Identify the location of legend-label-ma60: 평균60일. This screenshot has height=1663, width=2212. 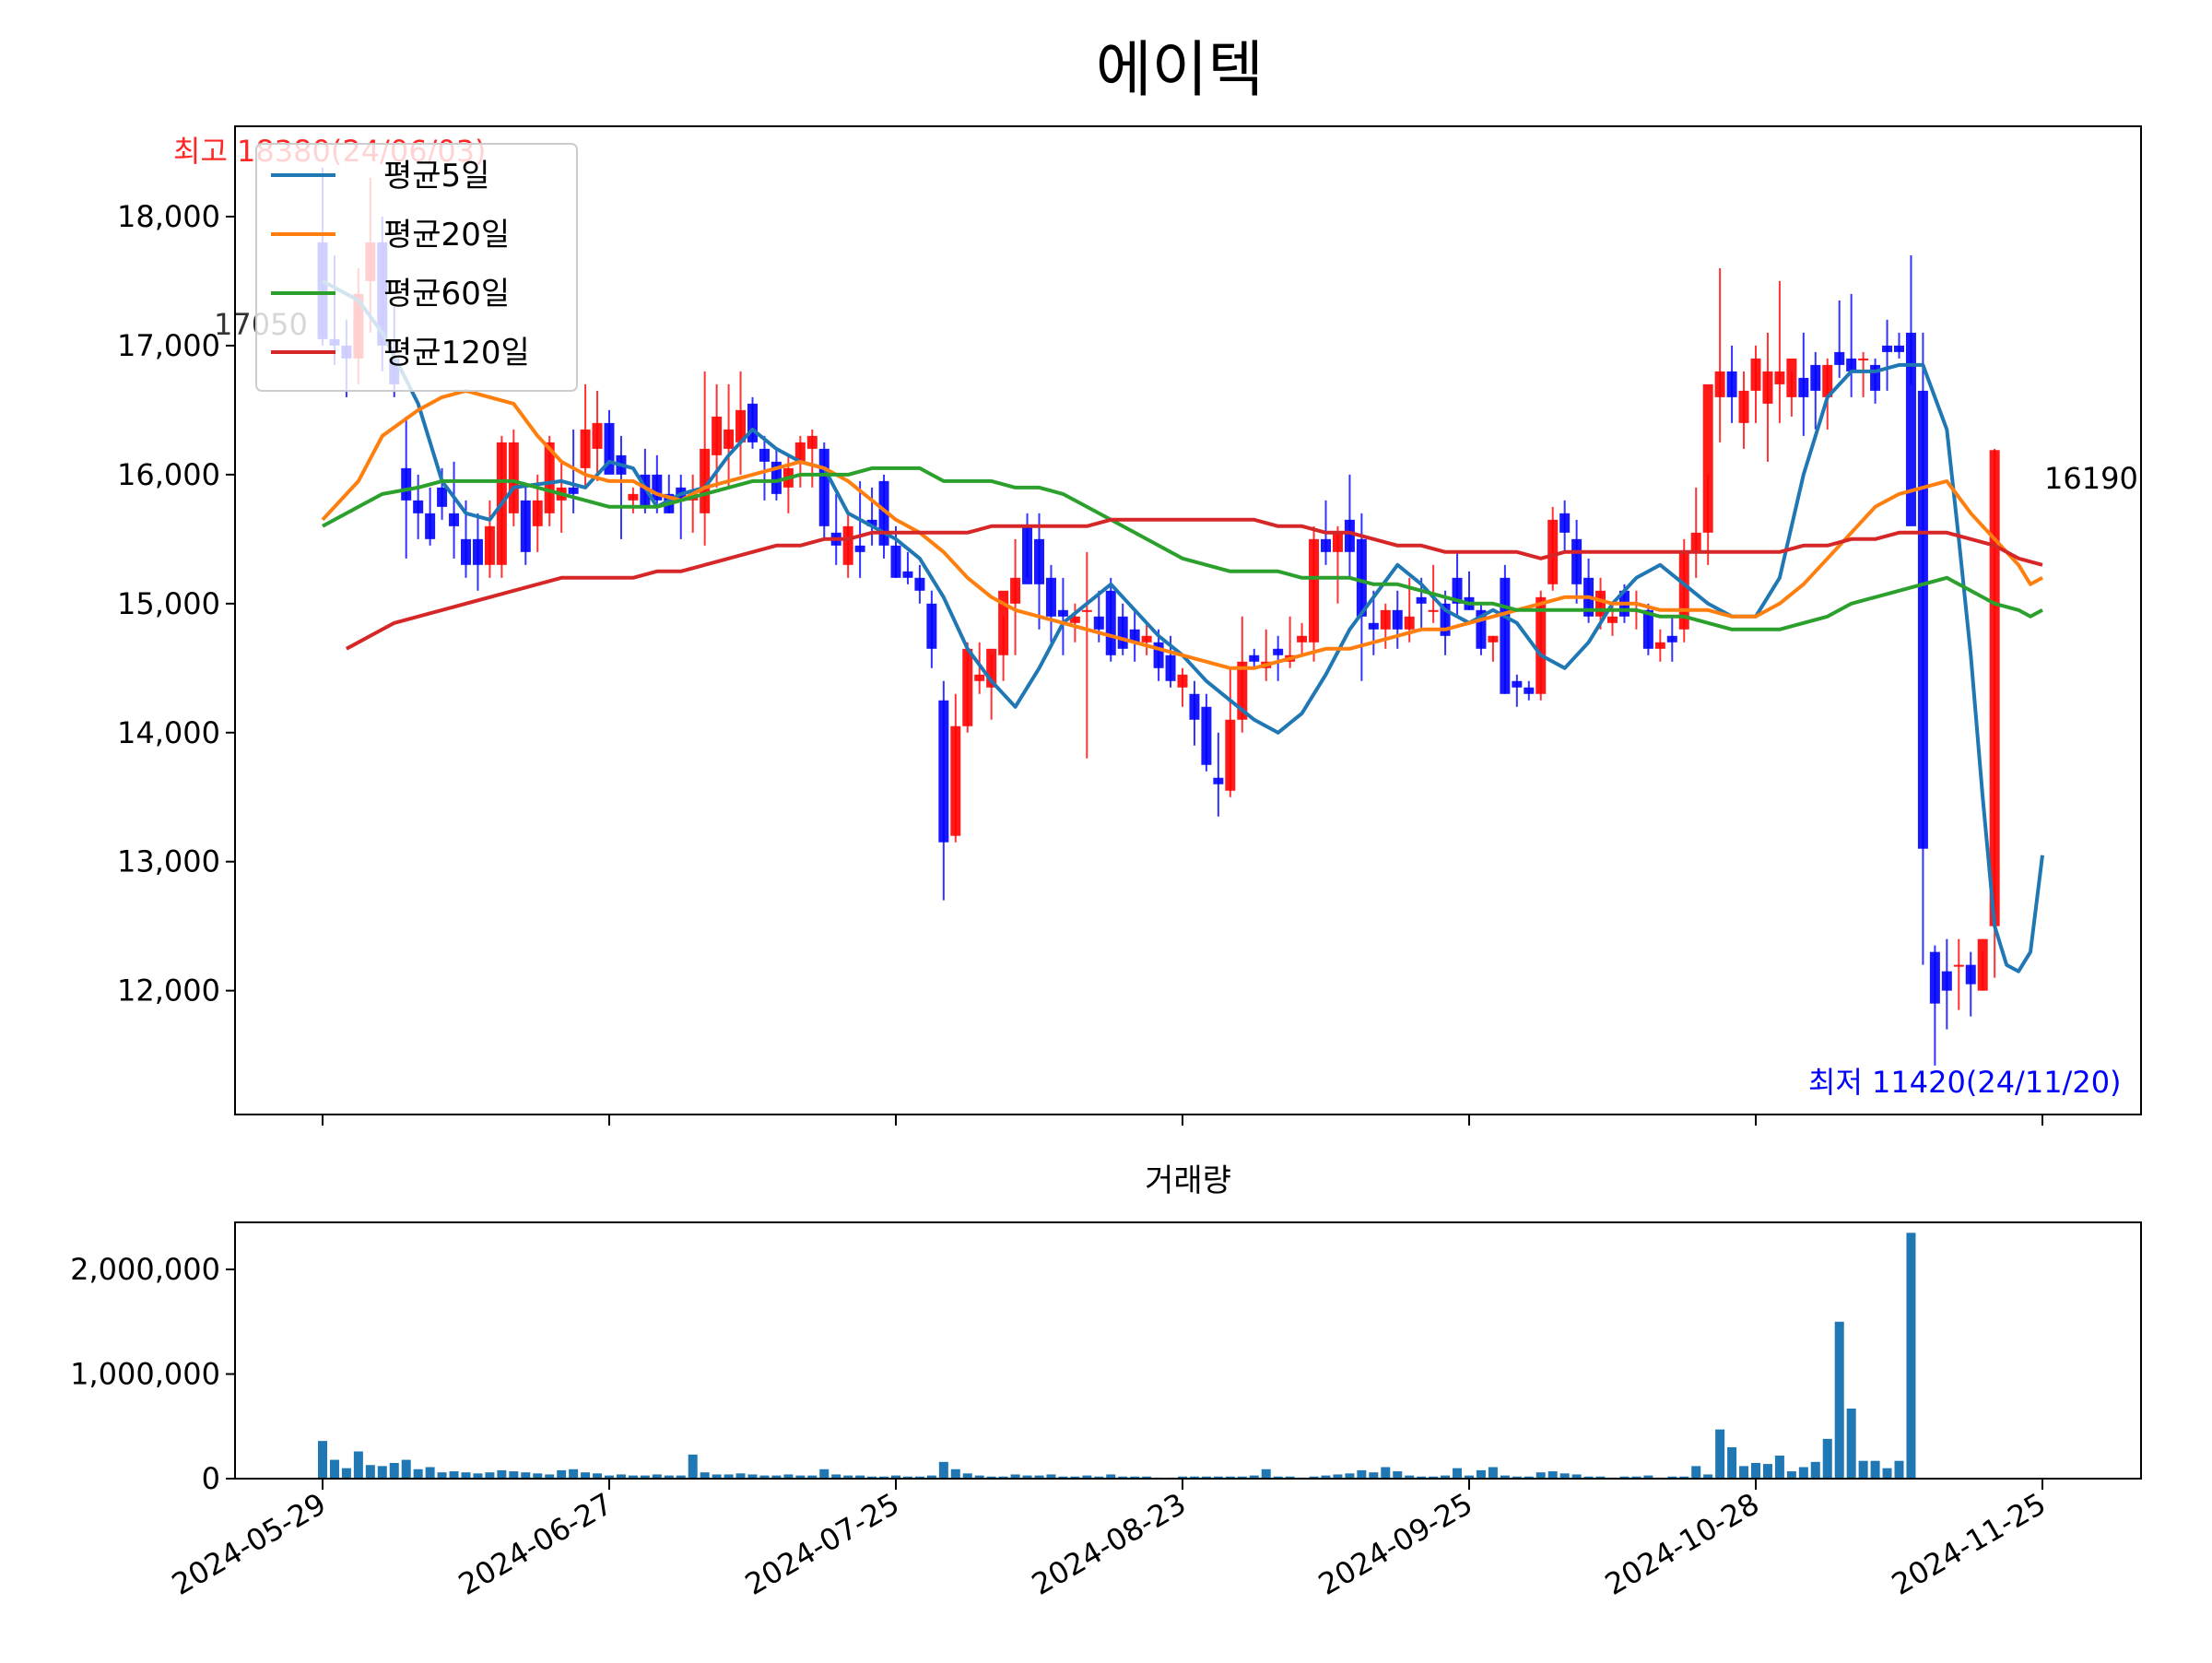
(446, 294).